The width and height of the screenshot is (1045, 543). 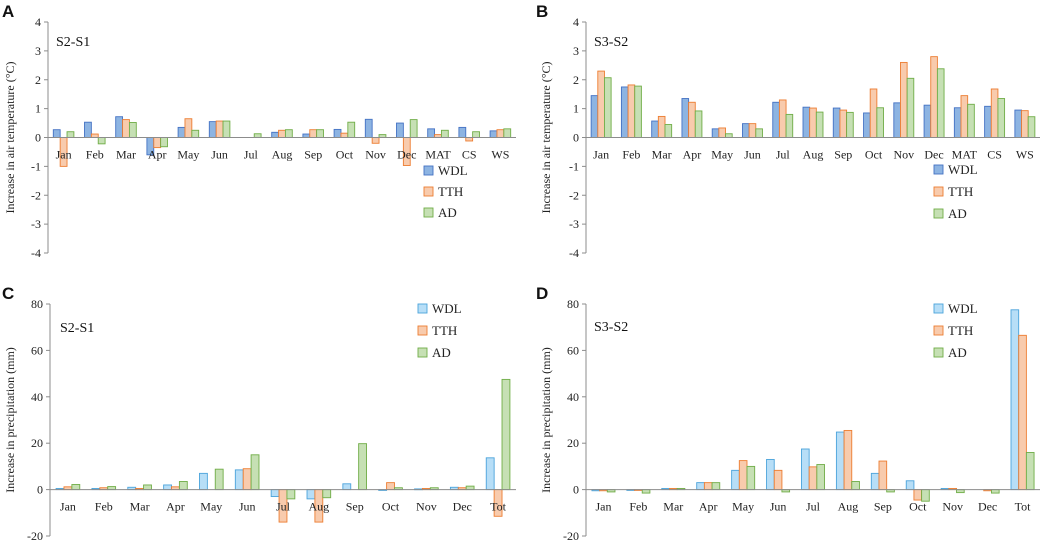 I want to click on bar-ad-apr, so click(x=716, y=486).